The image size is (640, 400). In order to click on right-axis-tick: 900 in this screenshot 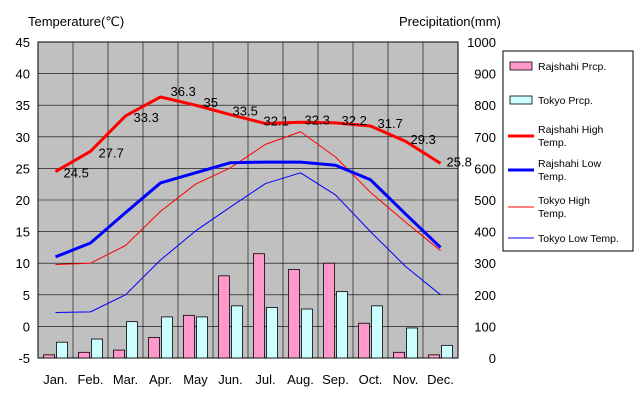, I will do `click(485, 74)`.